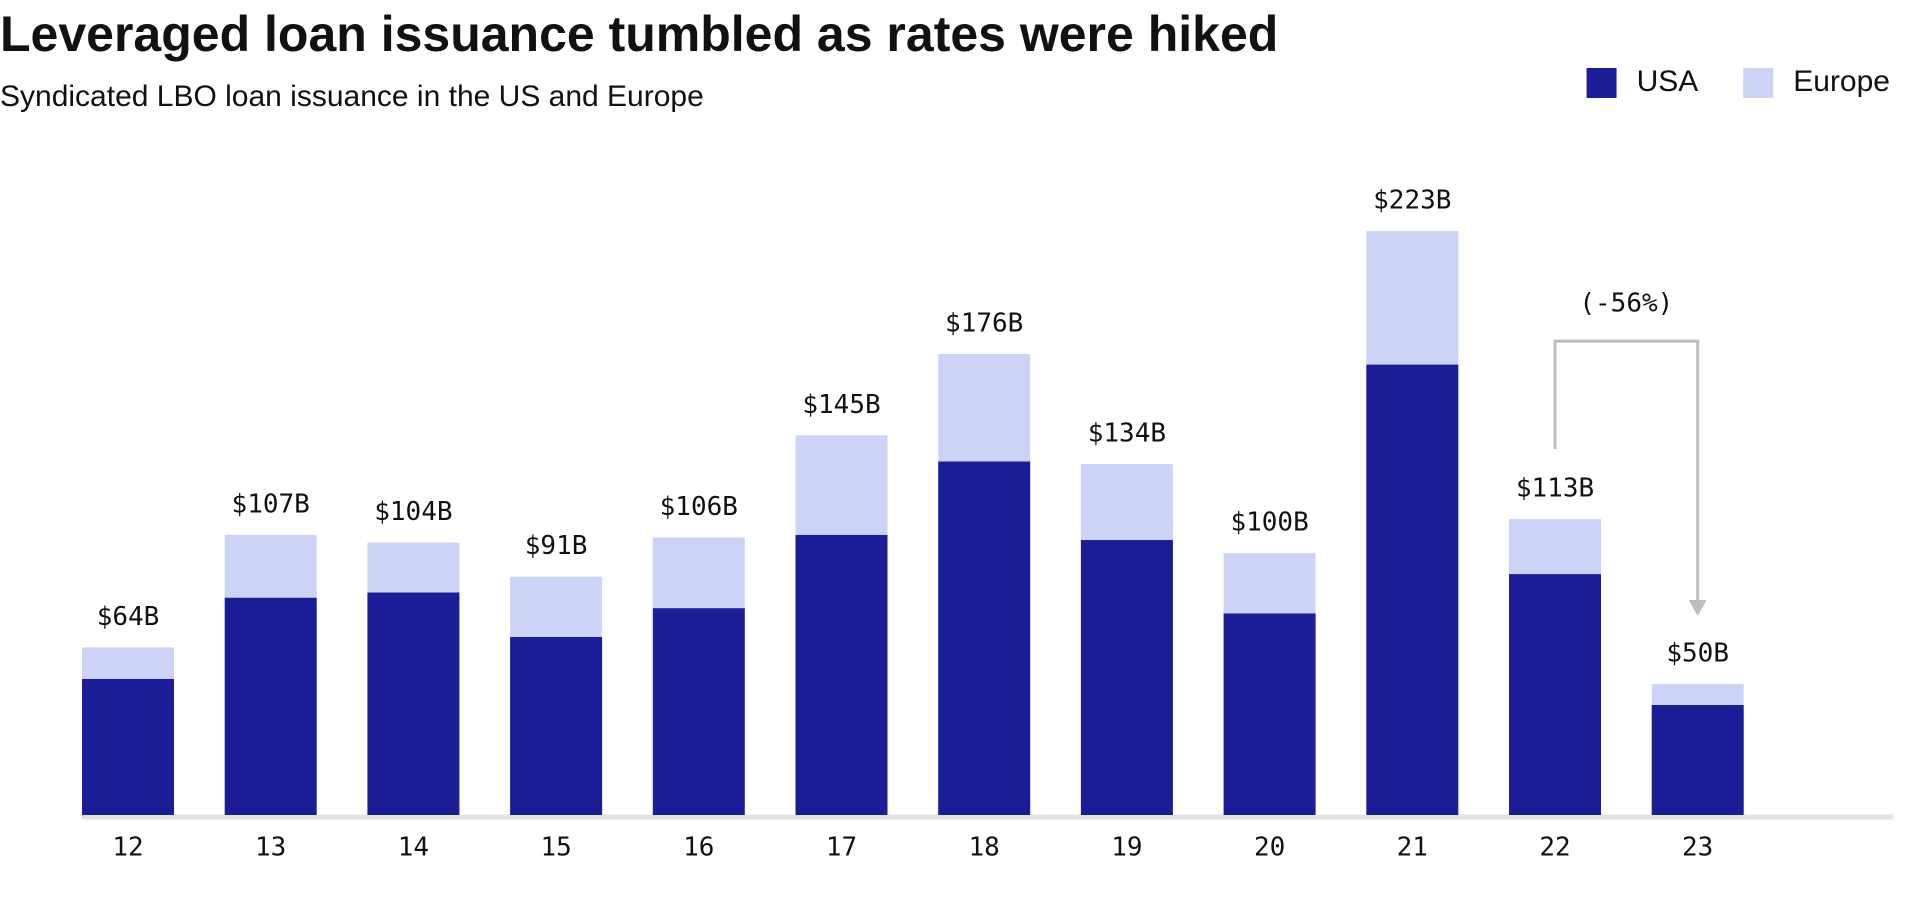 This screenshot has height=900, width=1920. I want to click on x-tick-label: 21, so click(1412, 848).